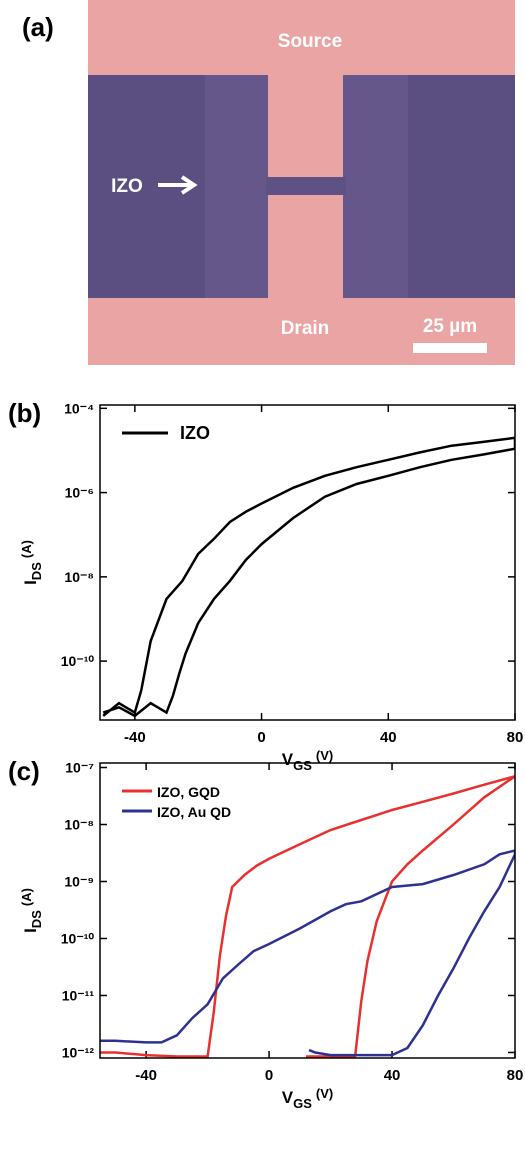  What do you see at coordinates (79, 493) in the screenshot?
I see `y-tick-label: 10⁻⁶` at bounding box center [79, 493].